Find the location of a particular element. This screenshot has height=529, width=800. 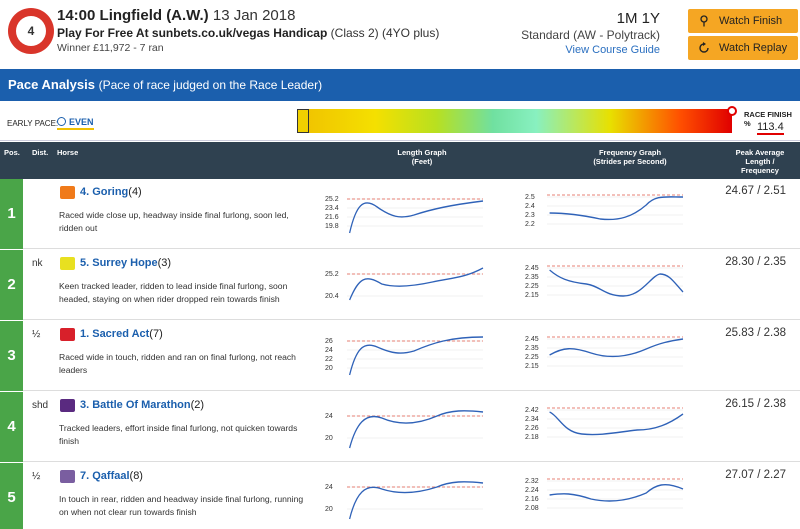

length-tick: 22 is located at coordinates (329, 359).